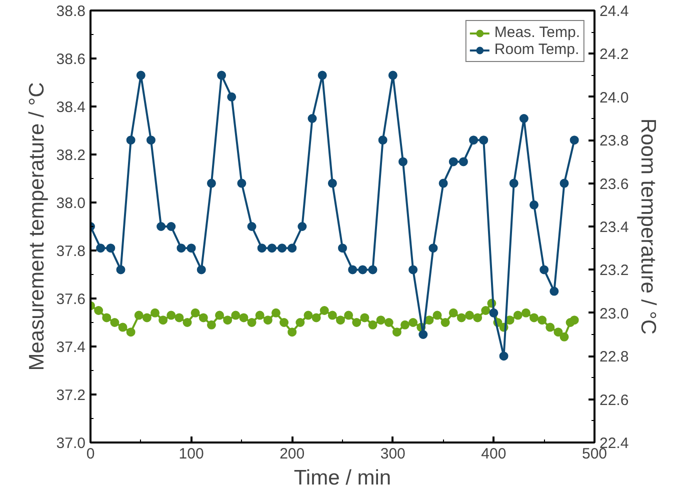 The height and width of the screenshot is (502, 689). I want to click on y2-tick-label: 22.6, so click(614, 400).